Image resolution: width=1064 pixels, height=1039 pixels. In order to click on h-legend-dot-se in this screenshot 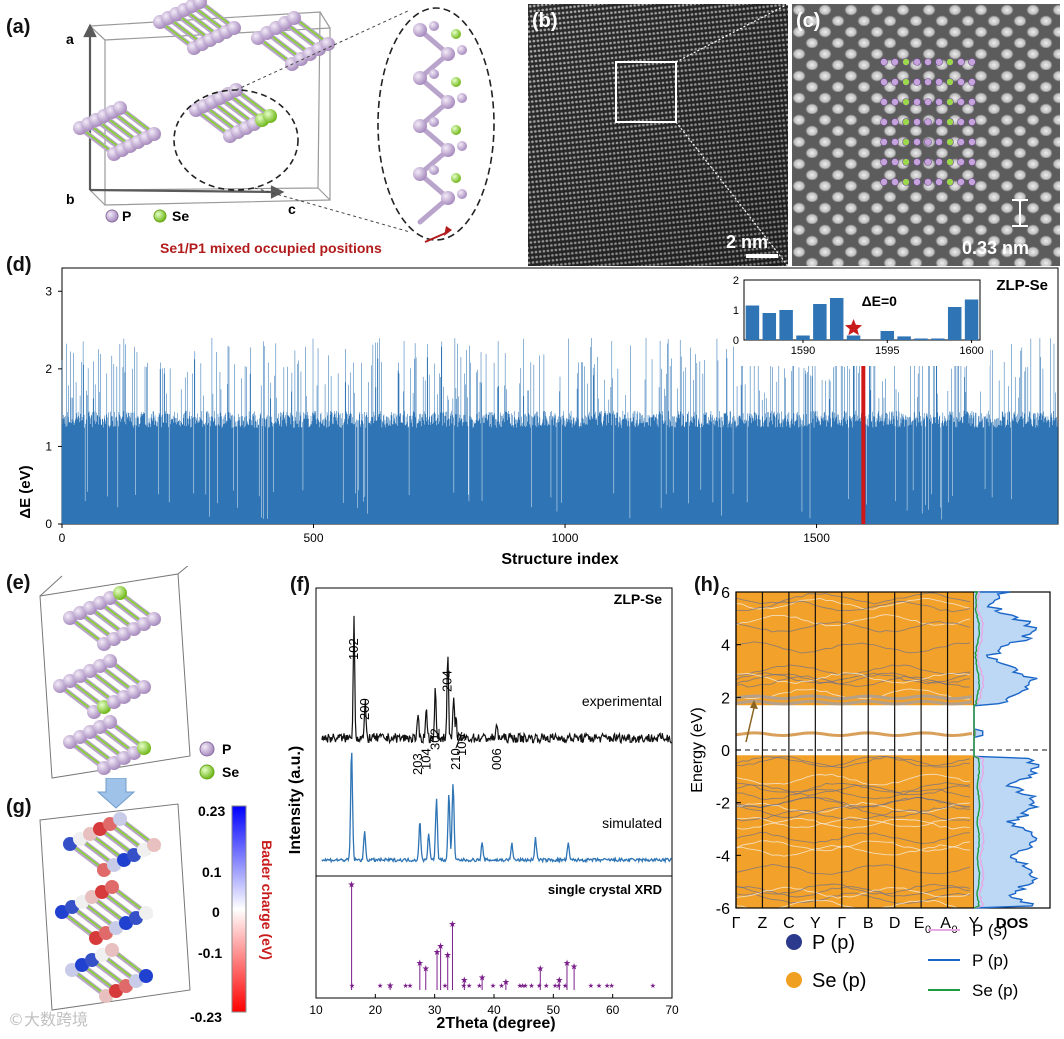, I will do `click(794, 980)`.